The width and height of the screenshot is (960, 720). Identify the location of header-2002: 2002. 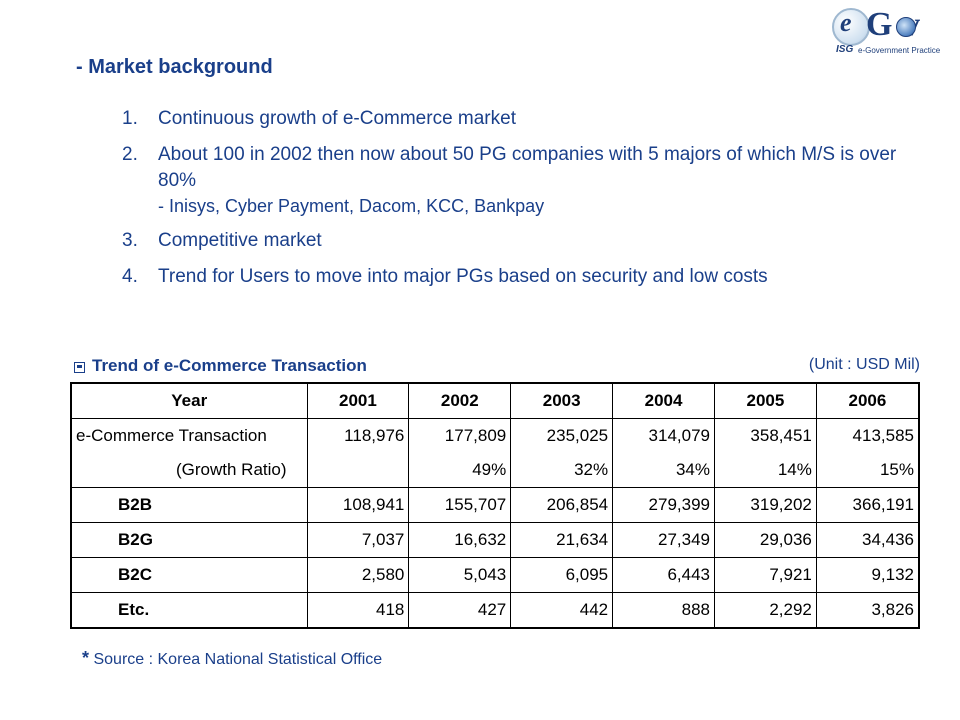
(460, 400).